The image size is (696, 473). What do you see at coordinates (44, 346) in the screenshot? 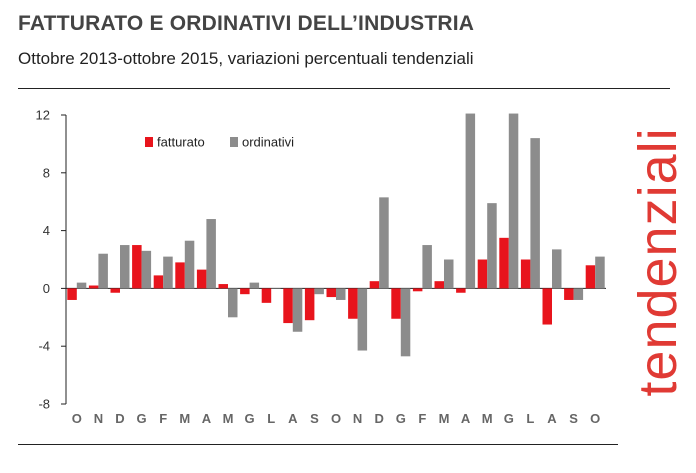
I see `y-tick-label: -4` at bounding box center [44, 346].